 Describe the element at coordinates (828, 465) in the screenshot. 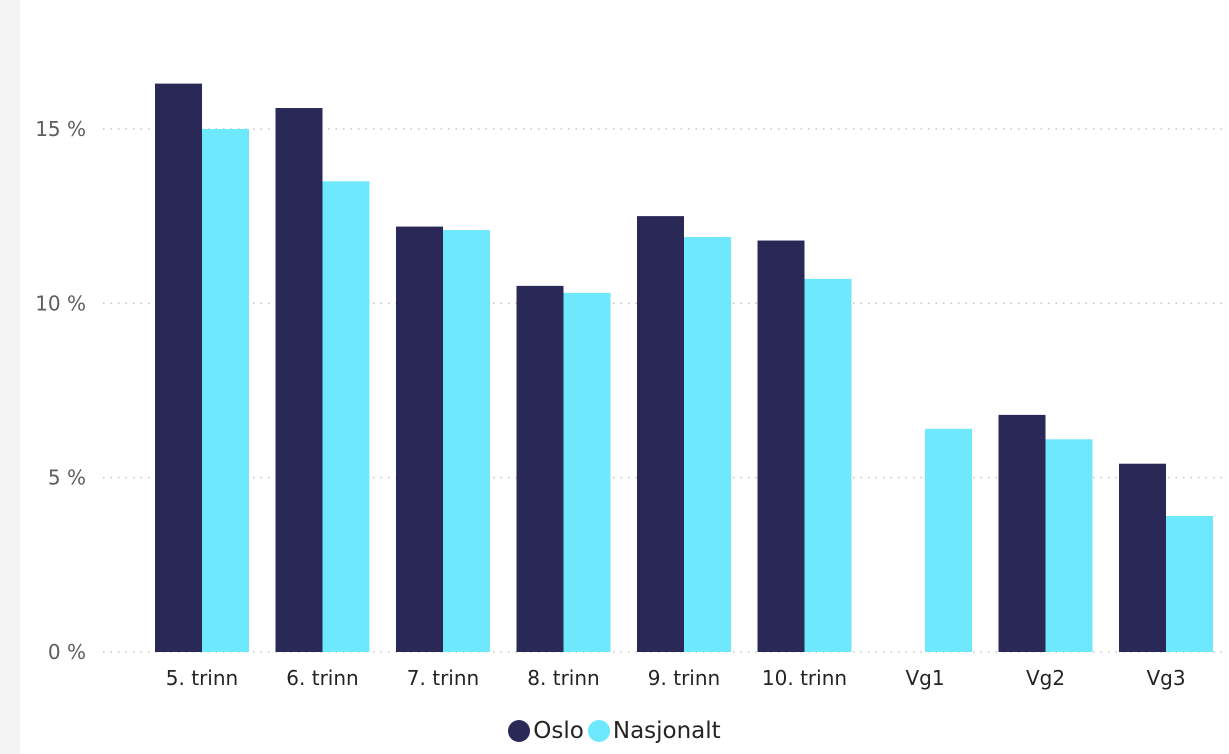

I see `bar-nasjonalt-10-trinn` at that location.